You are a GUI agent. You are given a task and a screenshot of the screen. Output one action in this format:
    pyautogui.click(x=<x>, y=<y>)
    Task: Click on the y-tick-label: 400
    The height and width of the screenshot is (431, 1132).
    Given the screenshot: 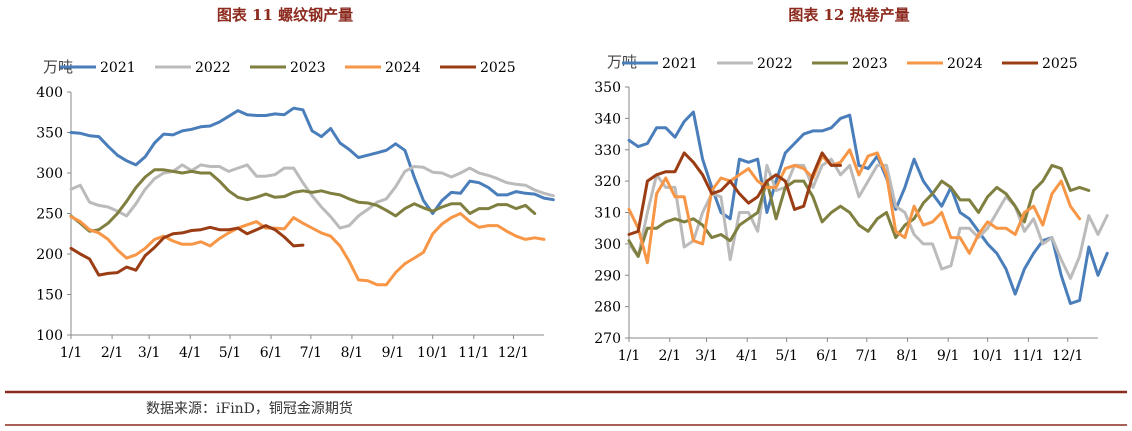 What is the action you would take?
    pyautogui.click(x=49, y=93)
    